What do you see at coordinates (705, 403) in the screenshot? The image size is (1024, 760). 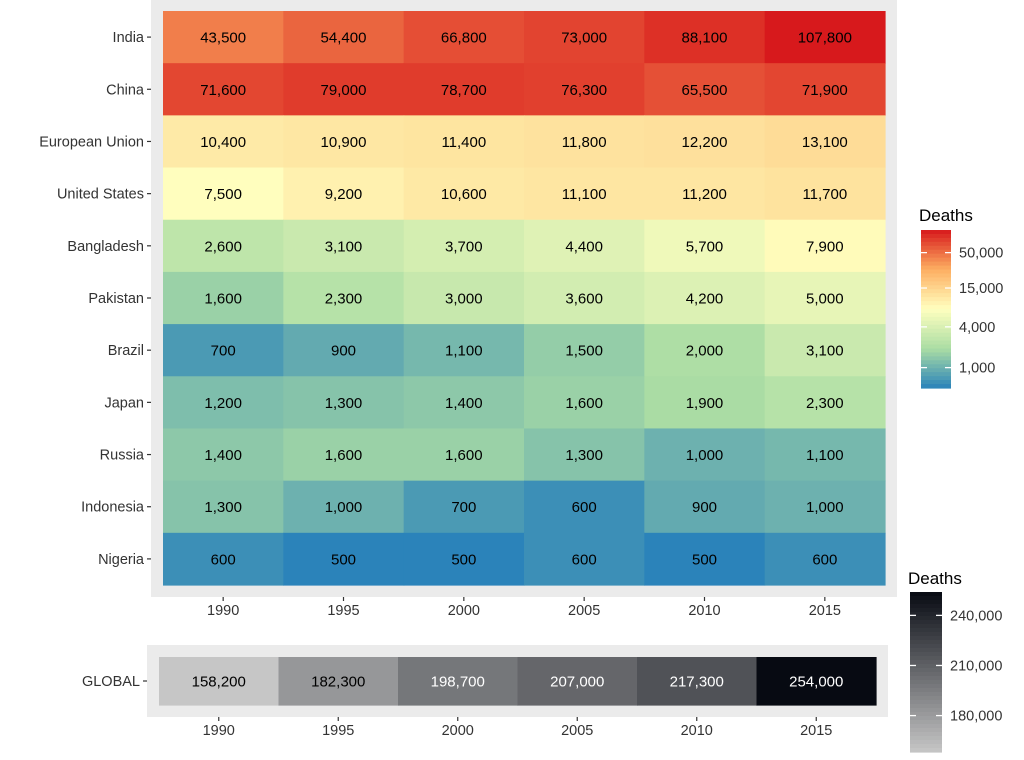 I see `cell-value-label: 1,900` at bounding box center [705, 403].